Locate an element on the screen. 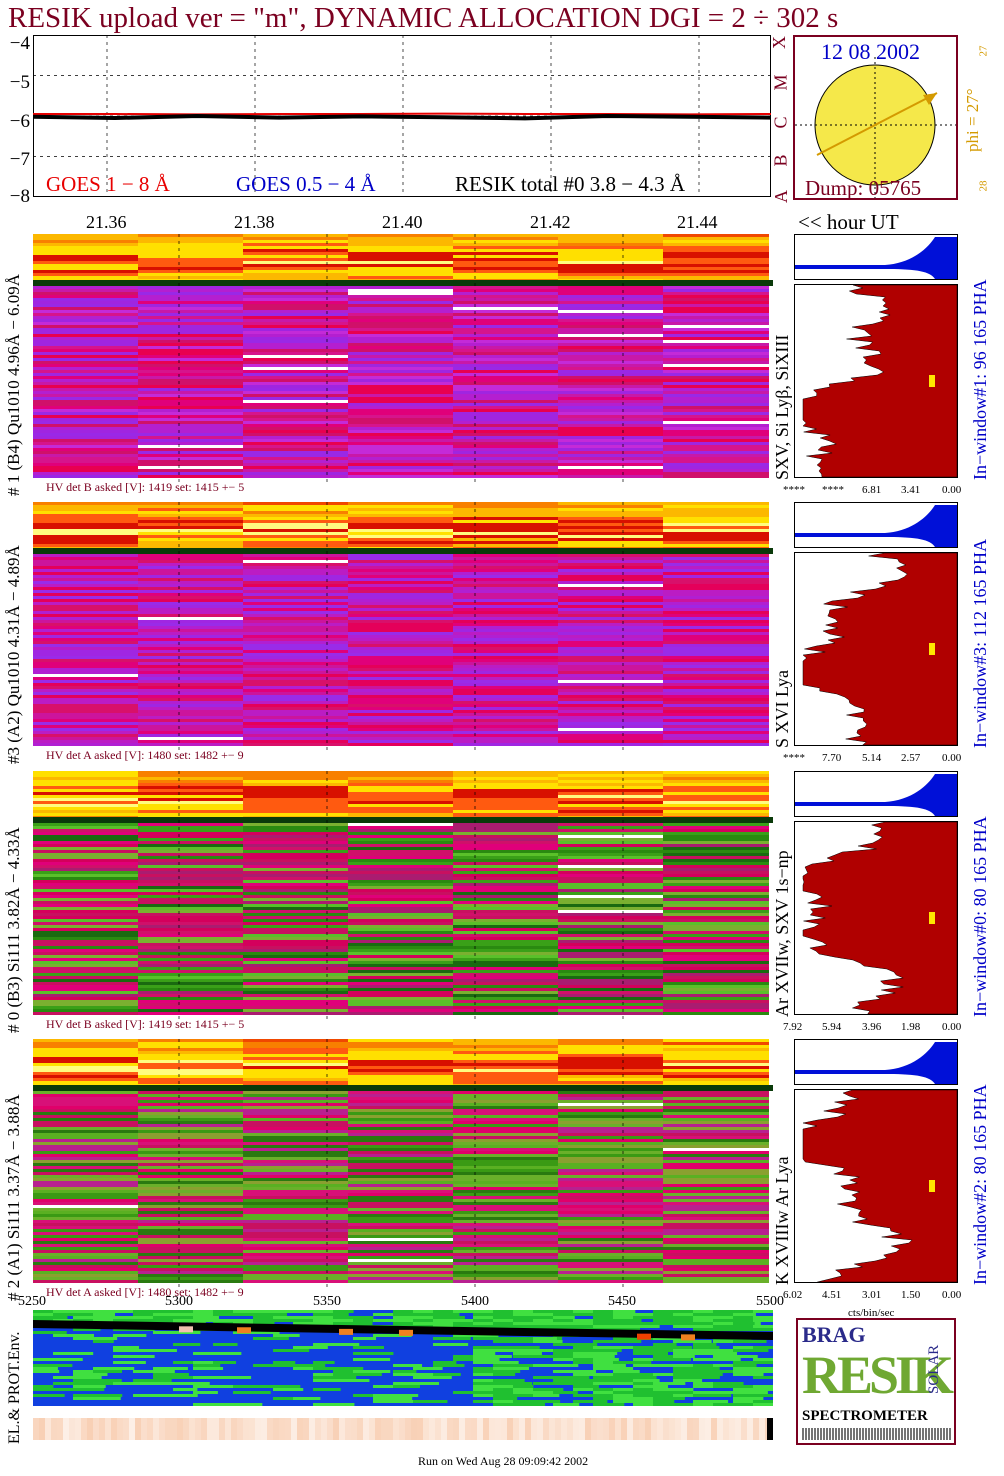 The width and height of the screenshot is (1004, 1476). logo-spectrometer: SPECTROMETER is located at coordinates (865, 1416).